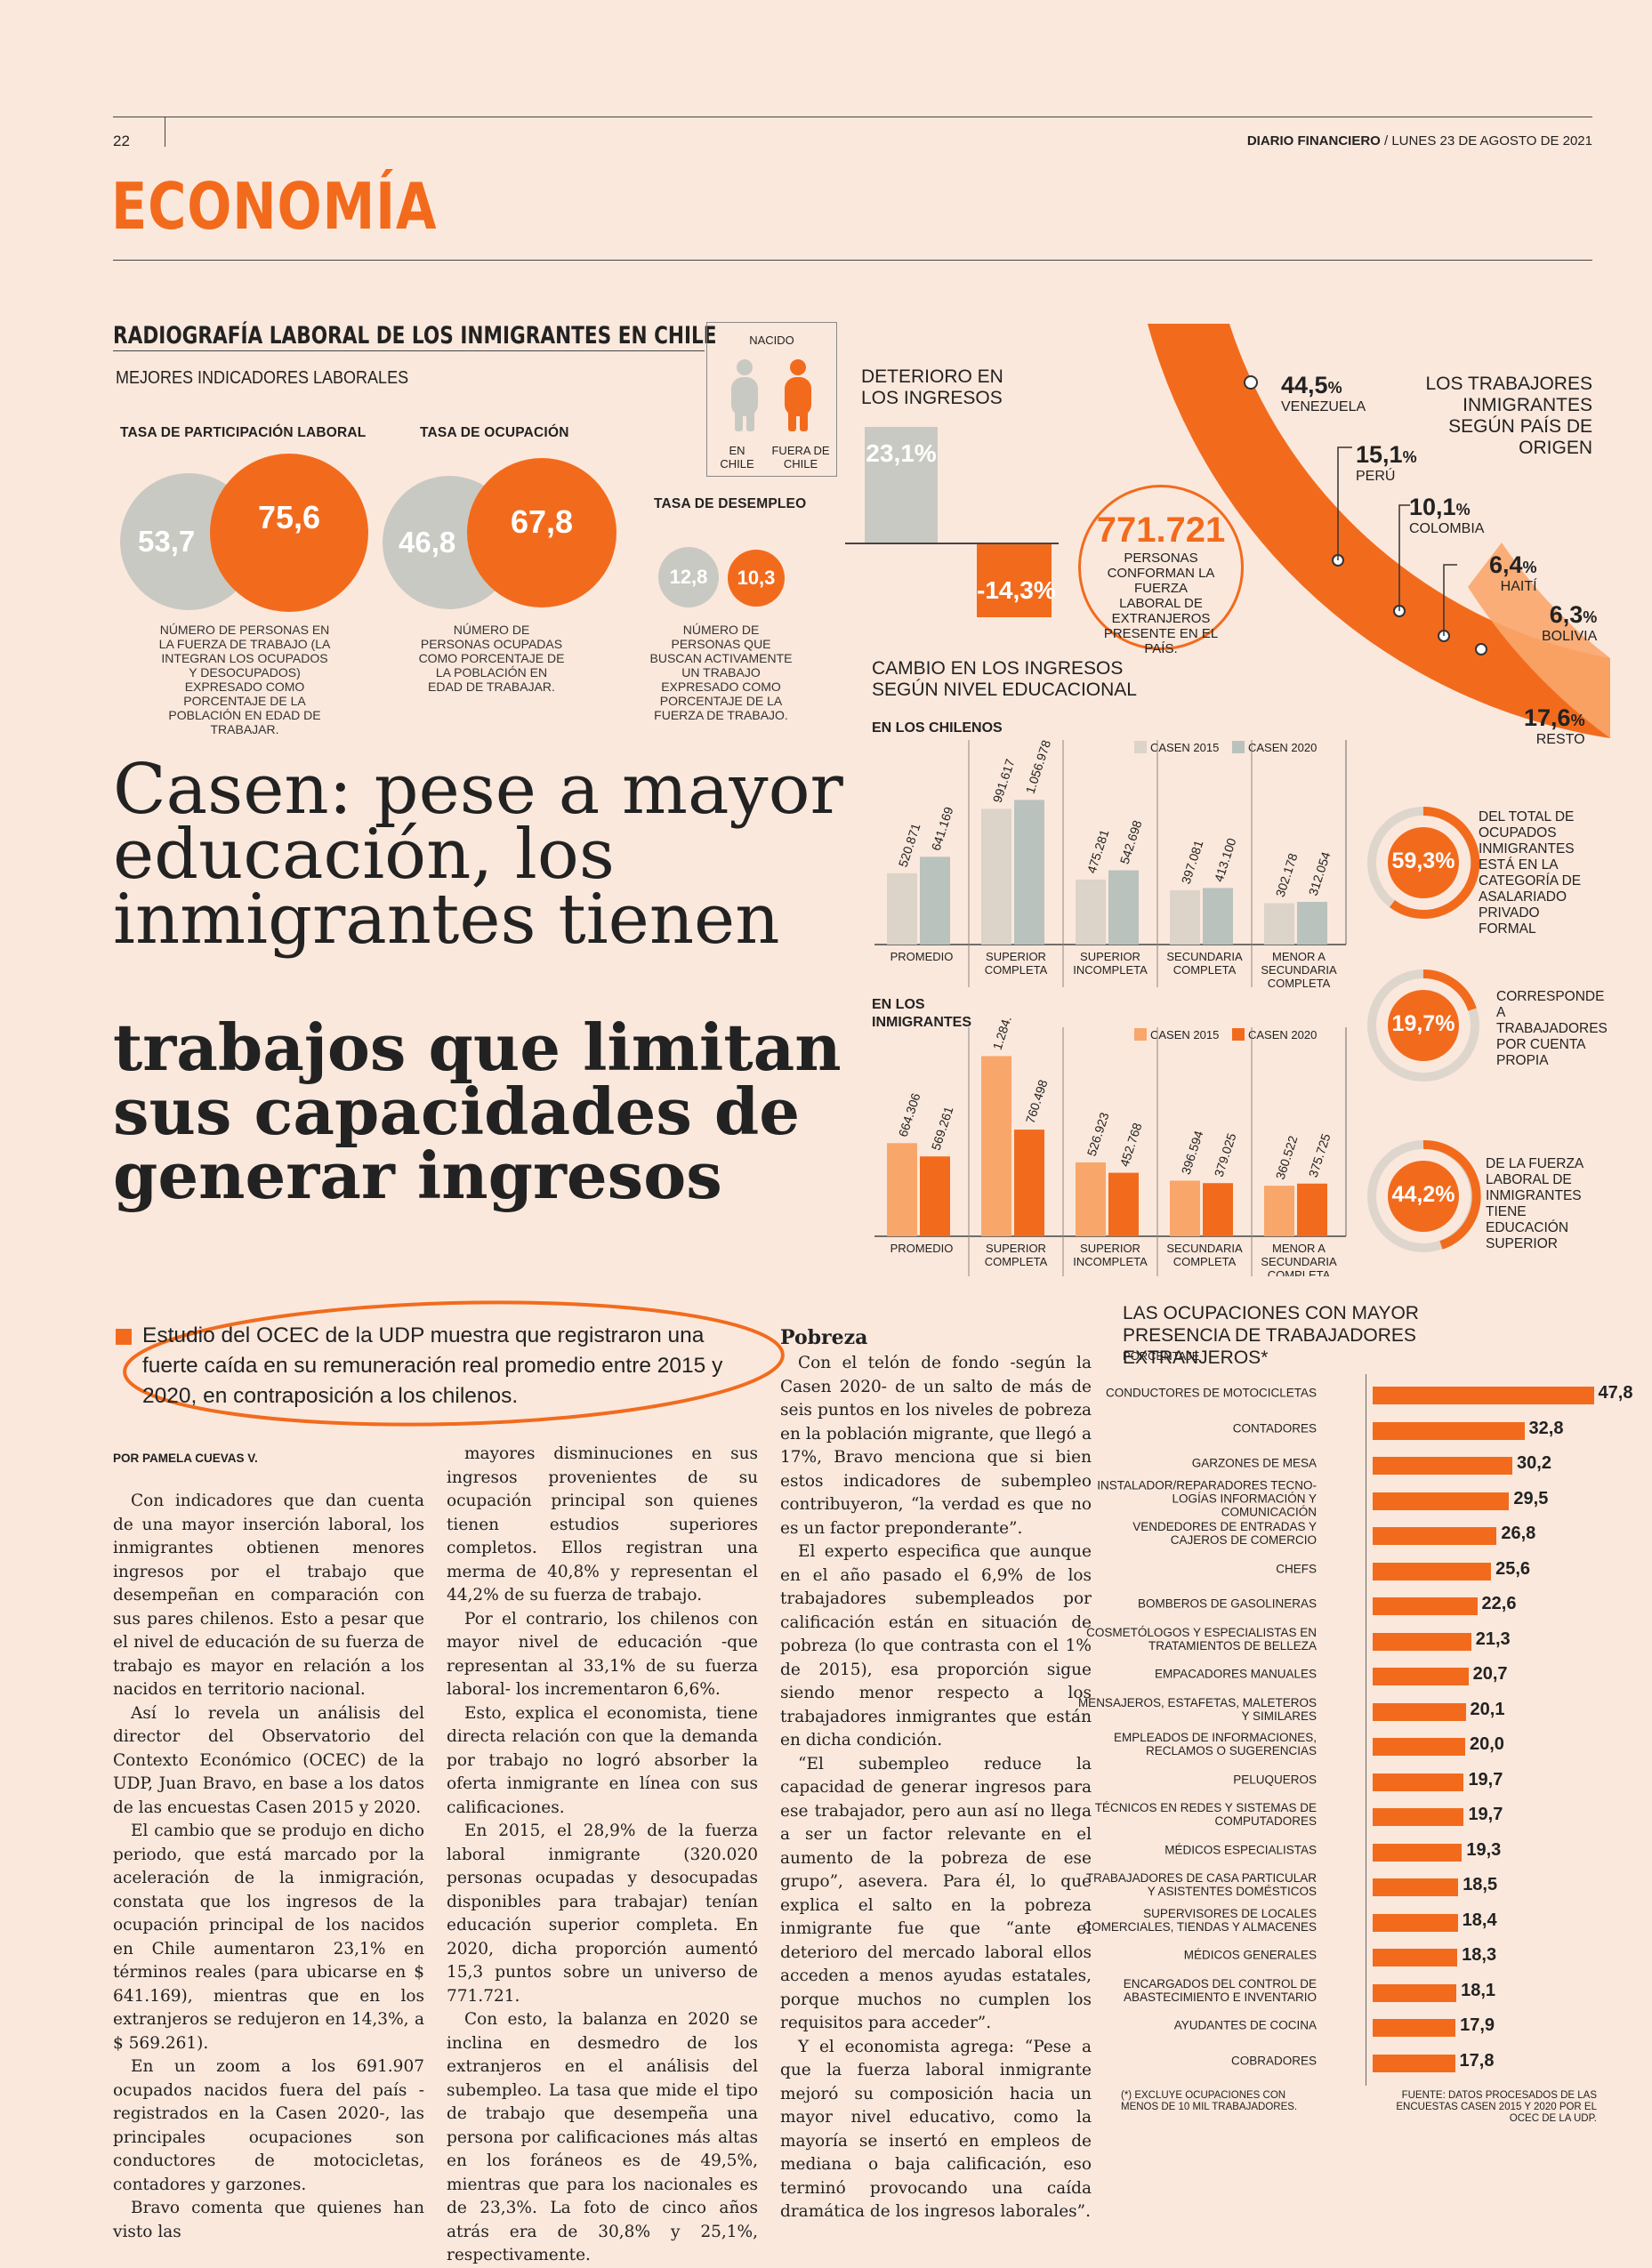 This screenshot has height=2268, width=1652. Describe the element at coordinates (185, 1459) in the screenshot. I see `byline: POR PAMELA CUEVAS V.` at that location.